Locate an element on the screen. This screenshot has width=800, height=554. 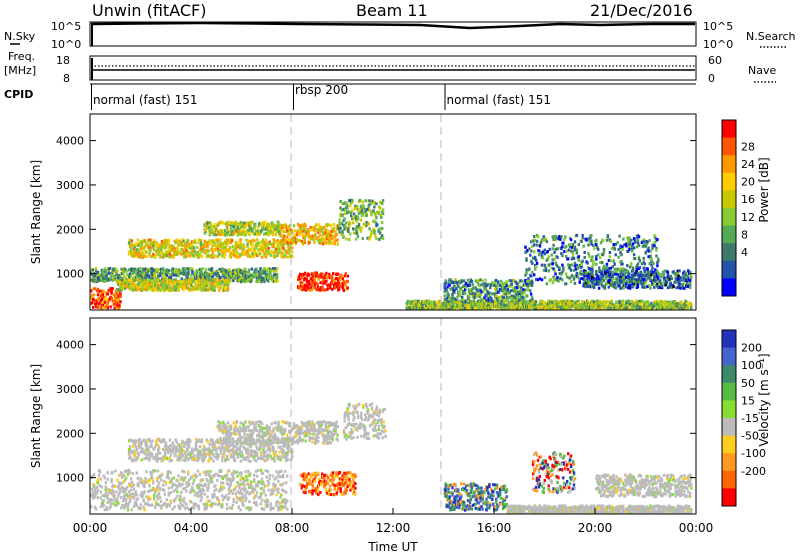
cpid-segment-label: rbsp 200 is located at coordinates (321, 90).